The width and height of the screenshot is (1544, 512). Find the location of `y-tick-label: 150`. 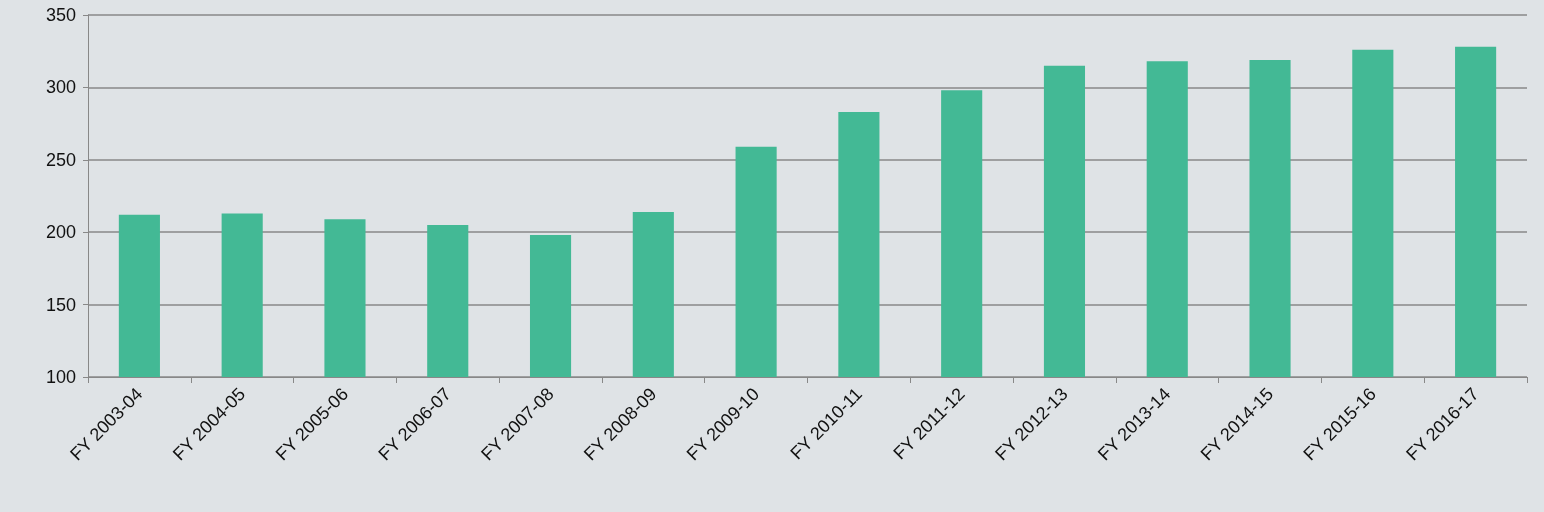

y-tick-label: 150 is located at coordinates (60, 304).